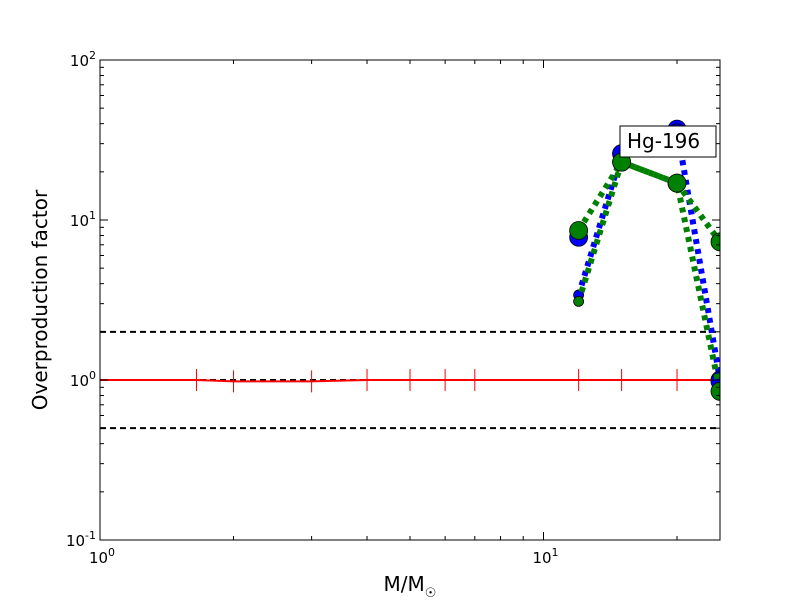 The image size is (800, 600). I want to click on y-axis-label: Overproduction factor, so click(40, 299).